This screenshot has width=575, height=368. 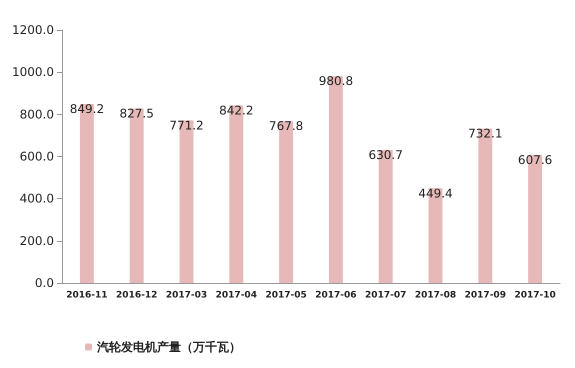 What do you see at coordinates (37, 241) in the screenshot?
I see `y-tick-label: 200.0` at bounding box center [37, 241].